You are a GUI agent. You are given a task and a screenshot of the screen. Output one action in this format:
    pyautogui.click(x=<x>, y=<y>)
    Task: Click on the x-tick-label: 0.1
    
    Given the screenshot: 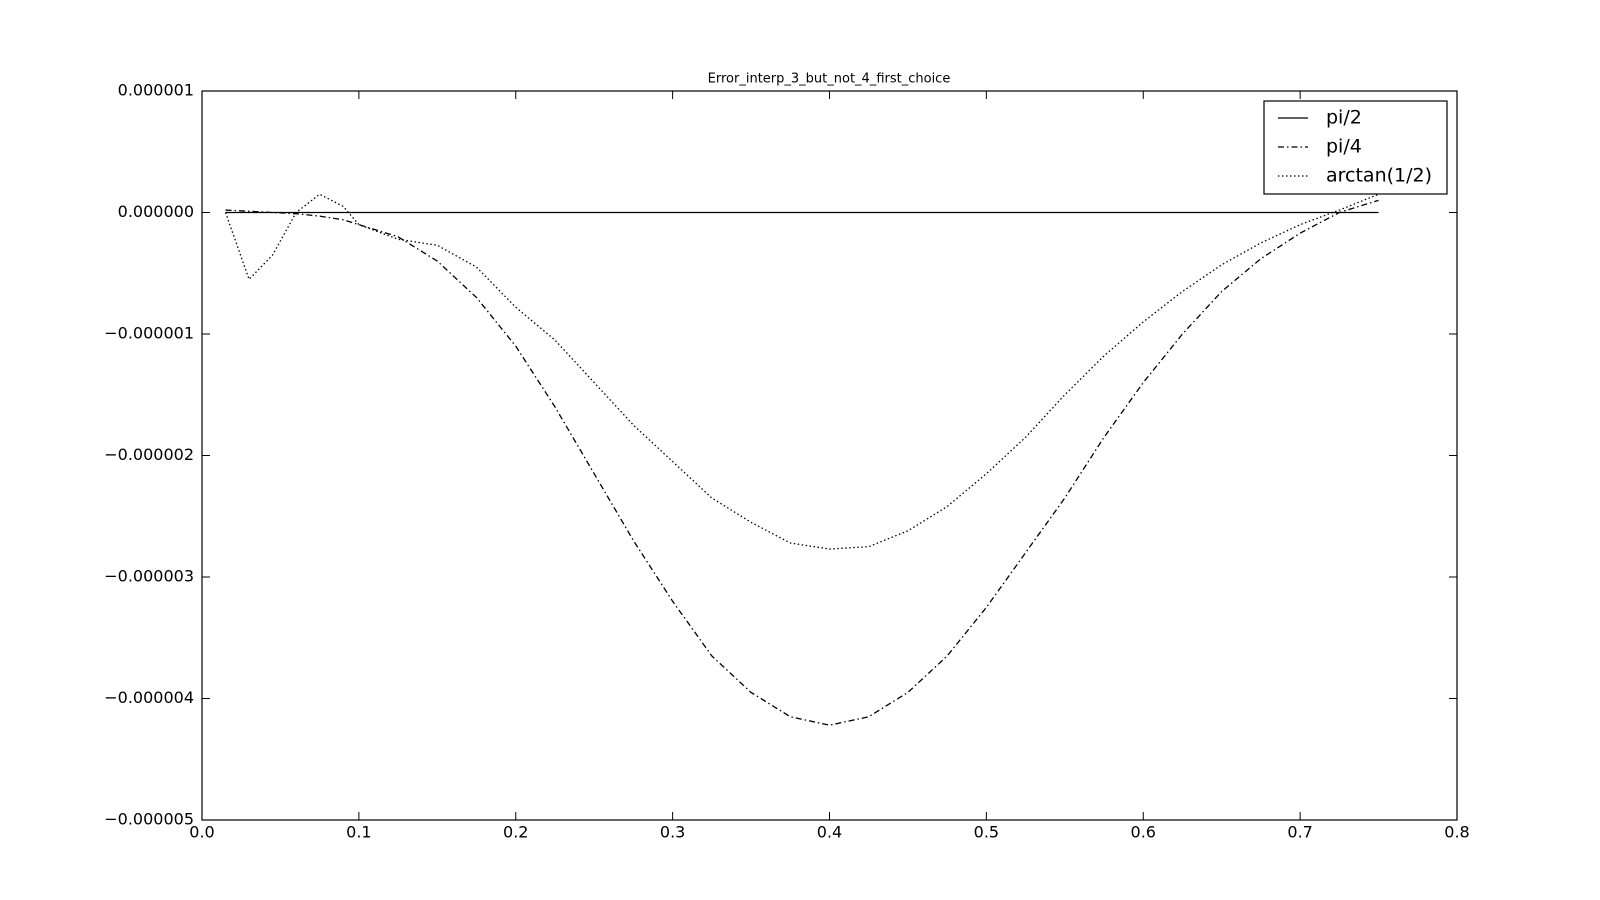 What is the action you would take?
    pyautogui.click(x=358, y=832)
    